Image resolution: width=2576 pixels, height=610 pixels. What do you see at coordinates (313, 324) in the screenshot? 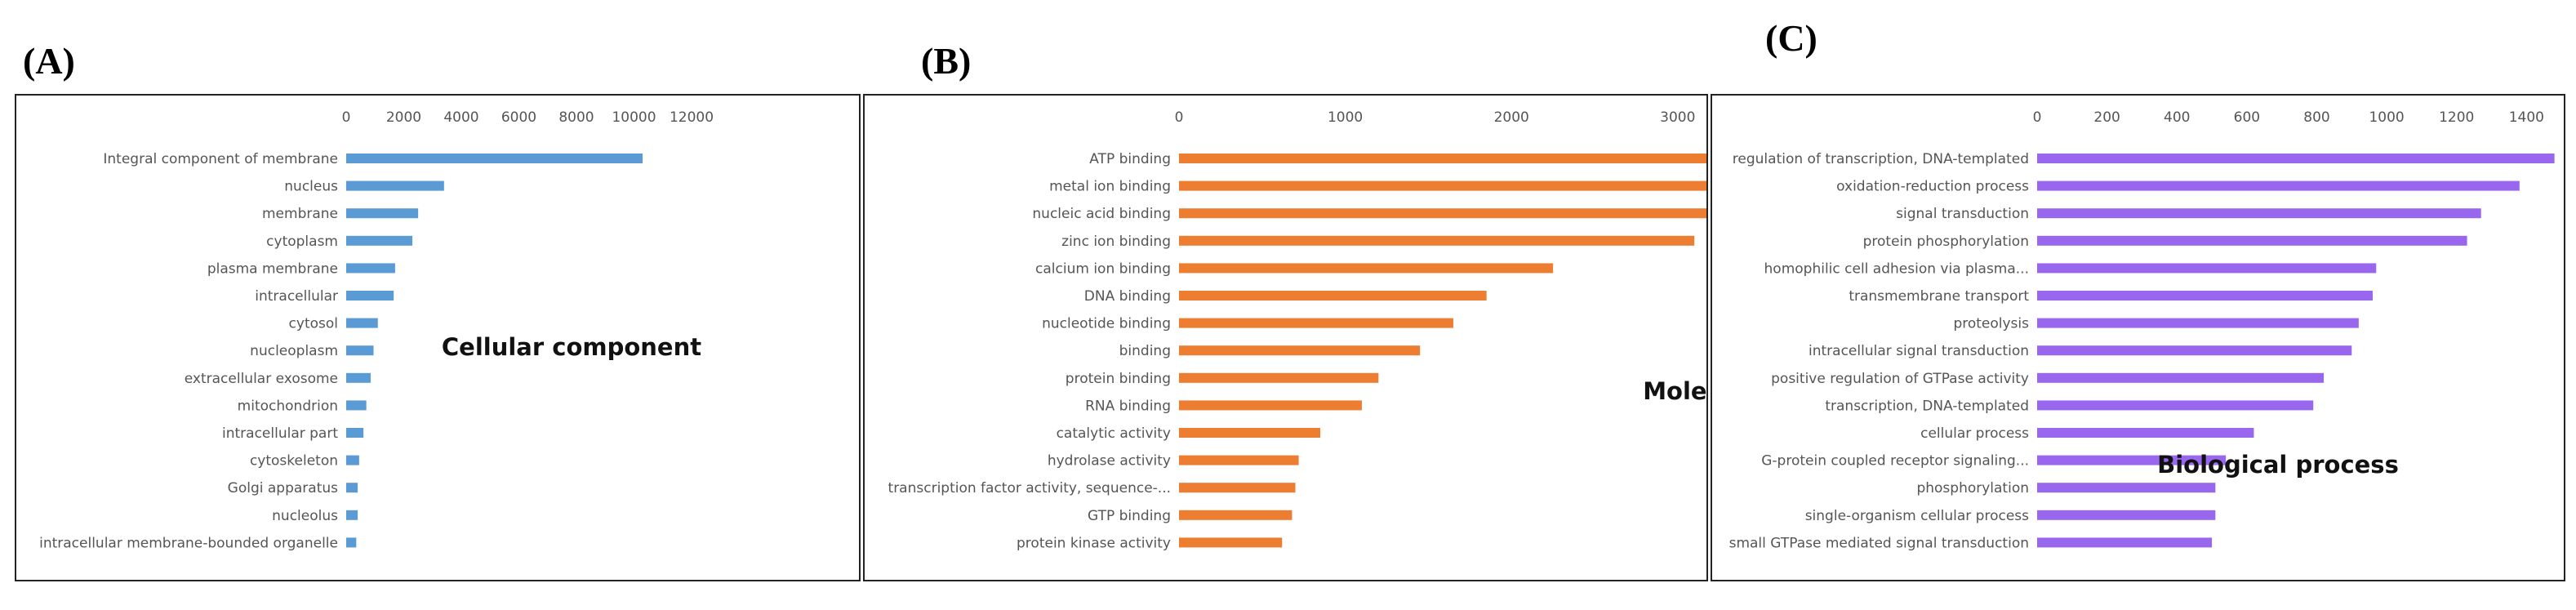
I see `category-label: cytosol` at bounding box center [313, 324].